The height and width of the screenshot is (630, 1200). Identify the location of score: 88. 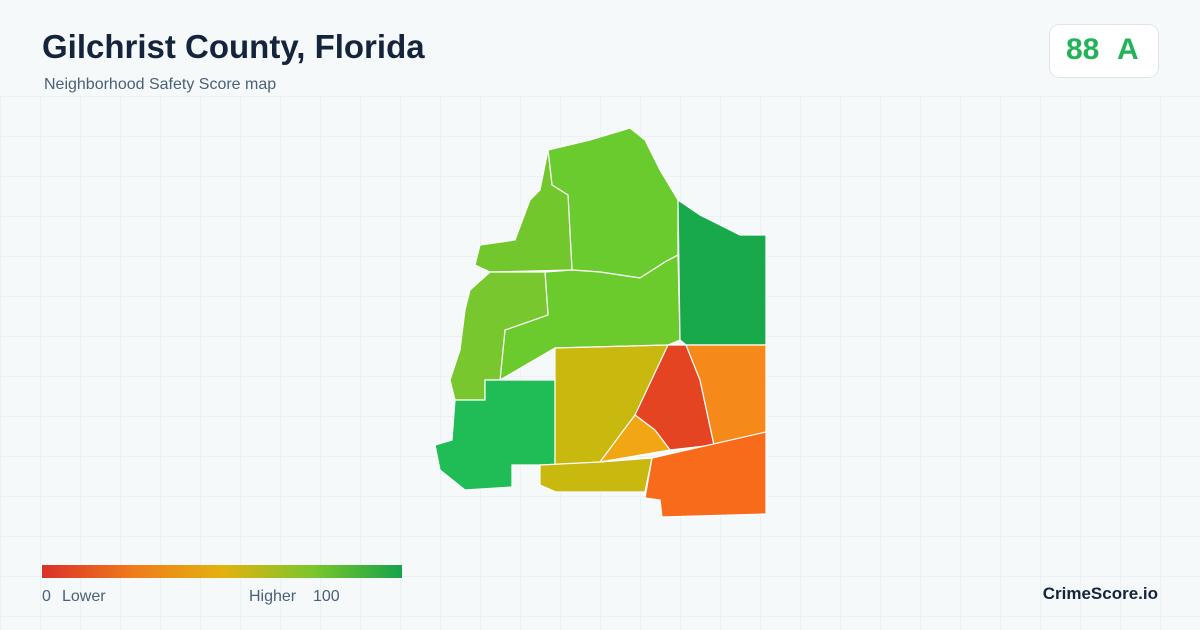
(1083, 49).